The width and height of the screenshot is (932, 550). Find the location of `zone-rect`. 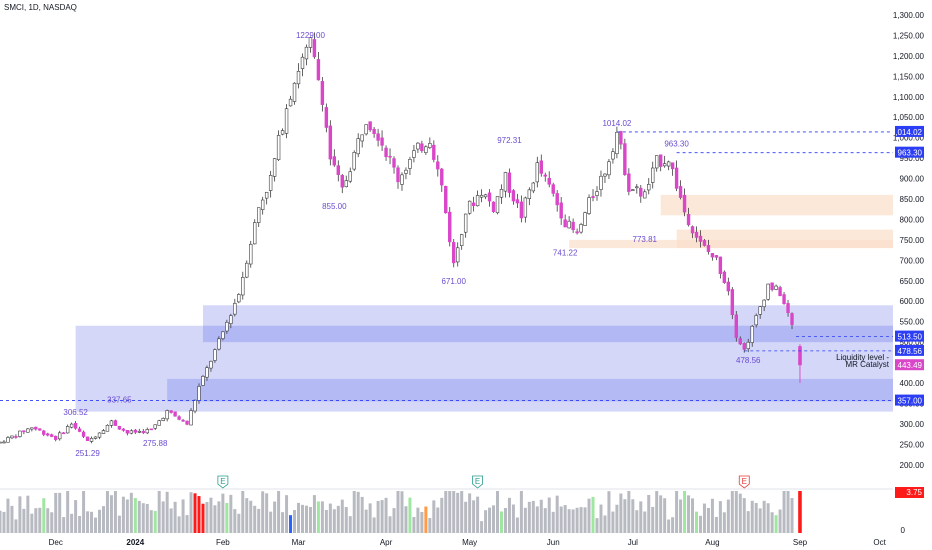

zone-rect is located at coordinates (548, 334).